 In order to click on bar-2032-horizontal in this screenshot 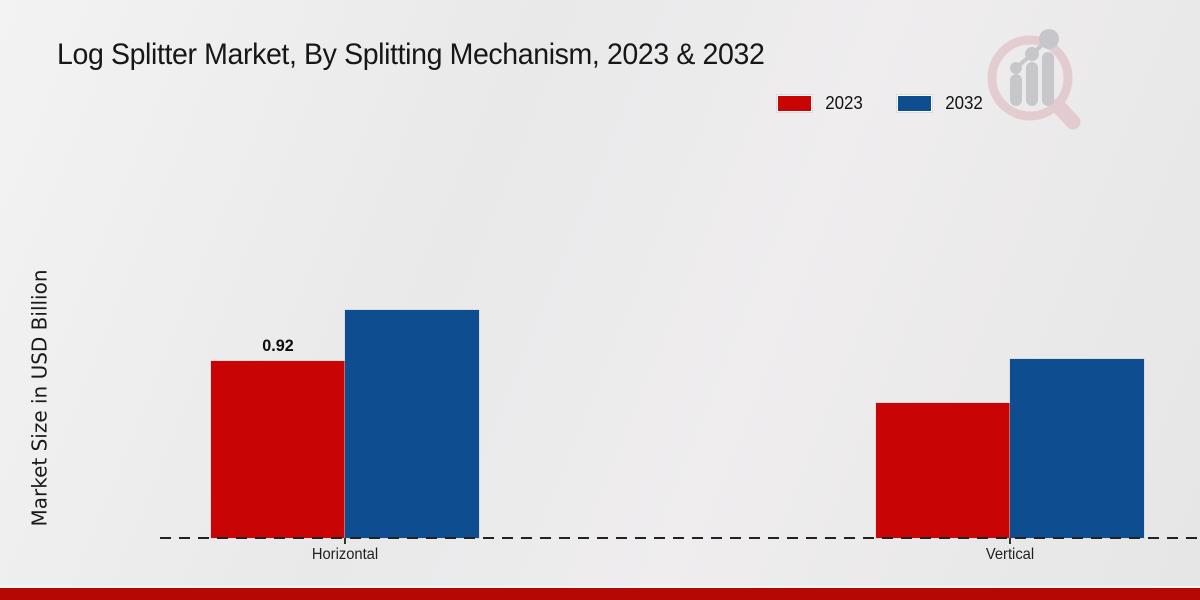, I will do `click(412, 424)`.